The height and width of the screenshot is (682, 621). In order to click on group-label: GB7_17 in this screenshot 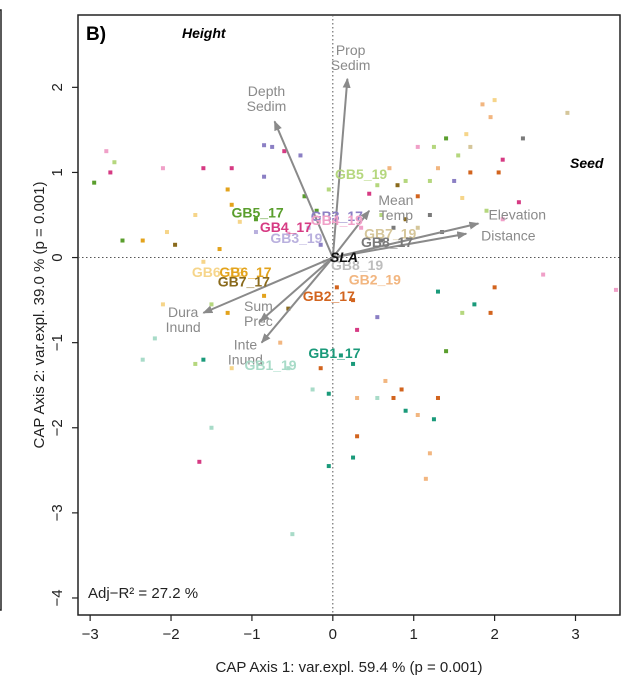, I will do `click(244, 281)`.